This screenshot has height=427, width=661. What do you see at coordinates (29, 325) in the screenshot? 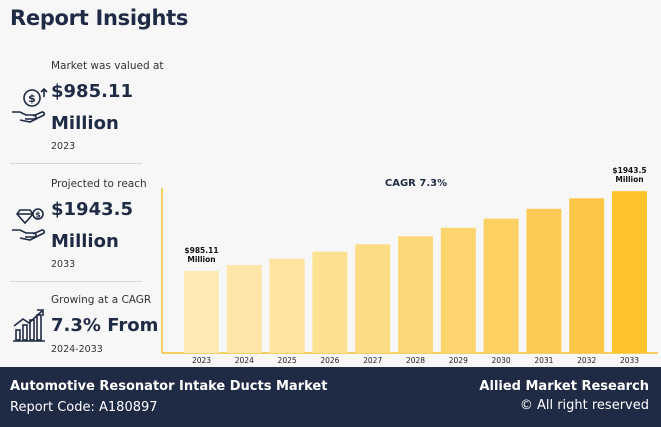
I see `growth-chart-icon` at bounding box center [29, 325].